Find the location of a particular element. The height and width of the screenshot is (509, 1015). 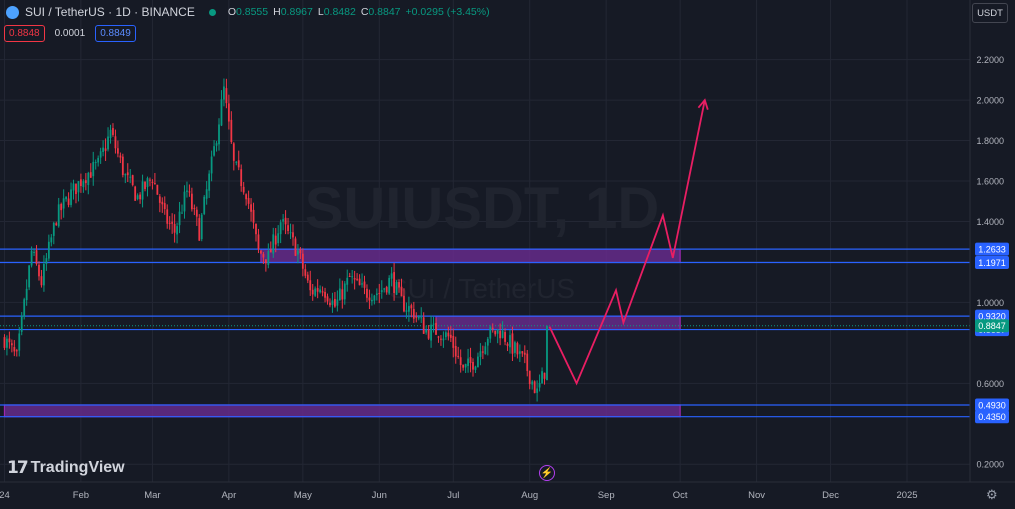

x-tick-label: Mar is located at coordinates (152, 495).